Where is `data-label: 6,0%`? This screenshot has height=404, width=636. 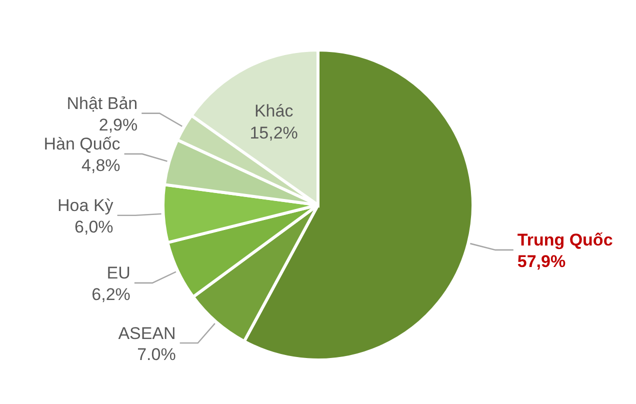 data-label: 6,0% is located at coordinates (94, 226).